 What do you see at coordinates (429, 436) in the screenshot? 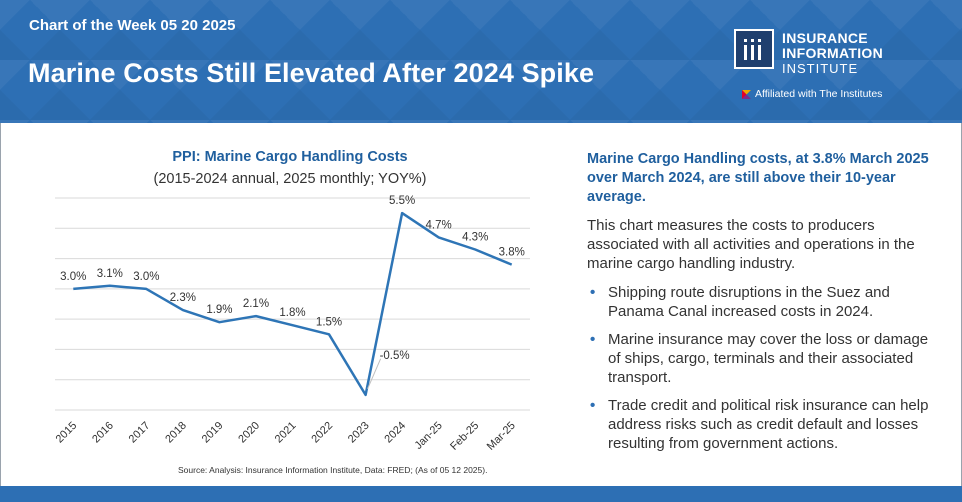
I see `x-tick-label: Jan-25` at bounding box center [429, 436].